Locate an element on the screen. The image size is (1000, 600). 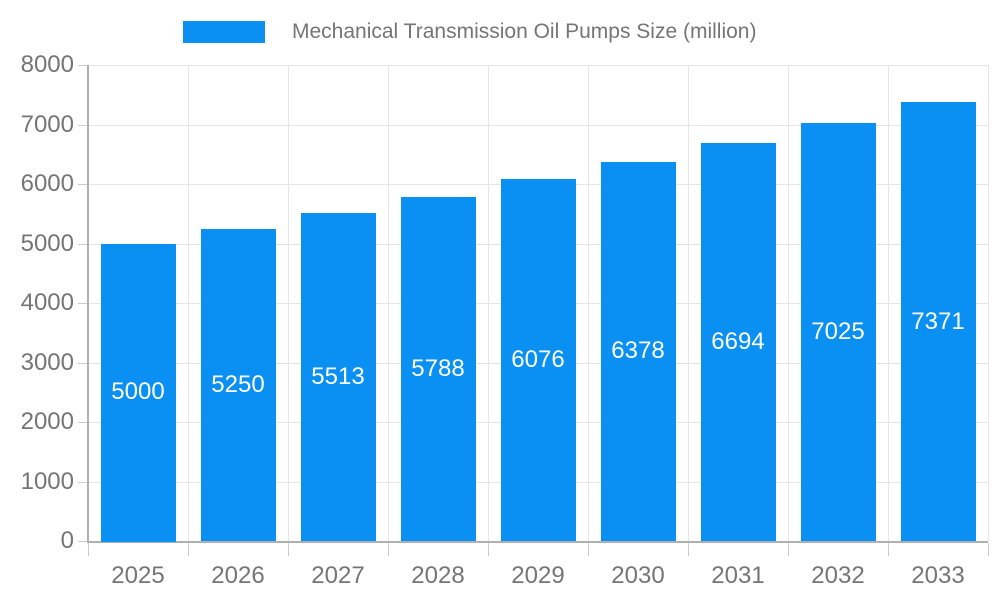
x-tick-label: 2025 is located at coordinates (138, 575).